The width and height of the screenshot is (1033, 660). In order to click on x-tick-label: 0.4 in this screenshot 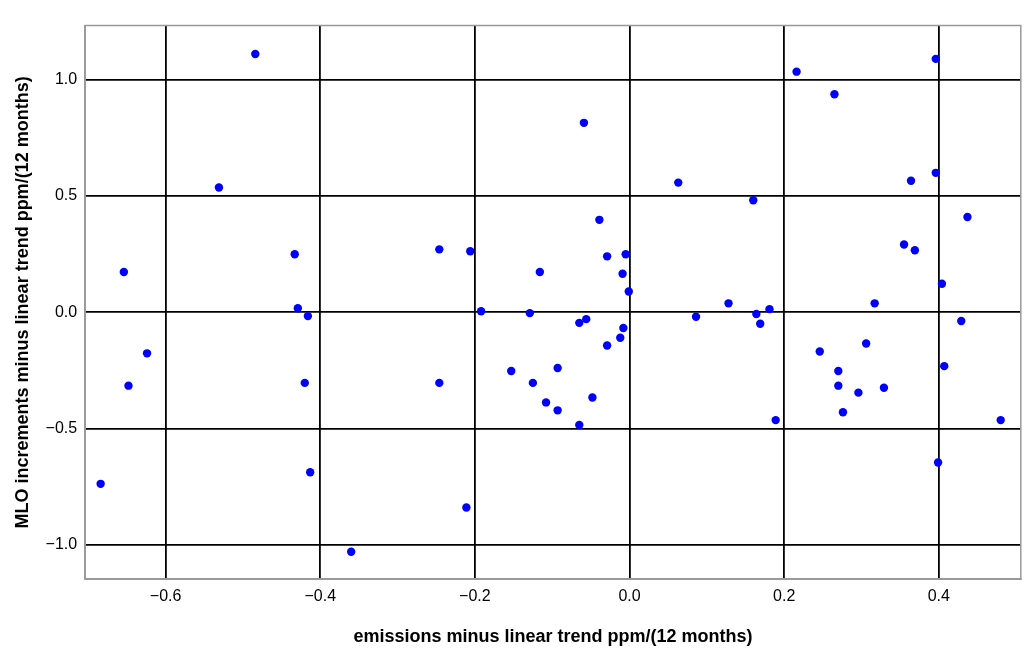, I will do `click(939, 596)`.